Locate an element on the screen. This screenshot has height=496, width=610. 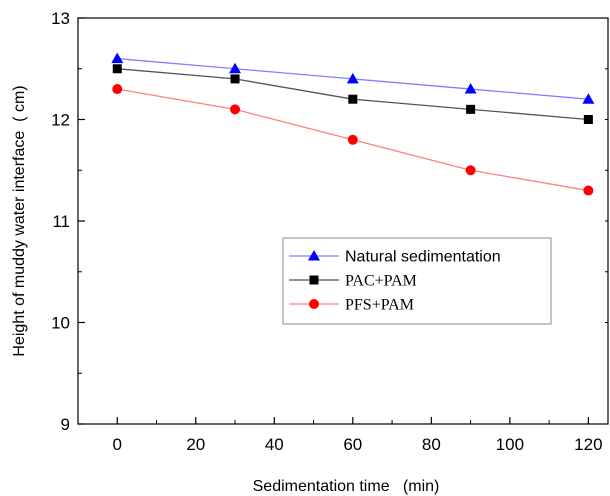
x-tick-label: 80 is located at coordinates (431, 444).